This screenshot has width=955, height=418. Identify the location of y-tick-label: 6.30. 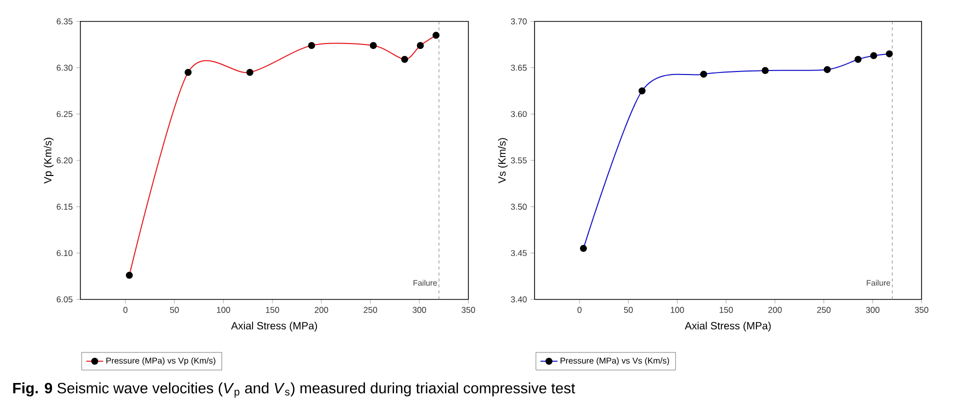
(64, 67).